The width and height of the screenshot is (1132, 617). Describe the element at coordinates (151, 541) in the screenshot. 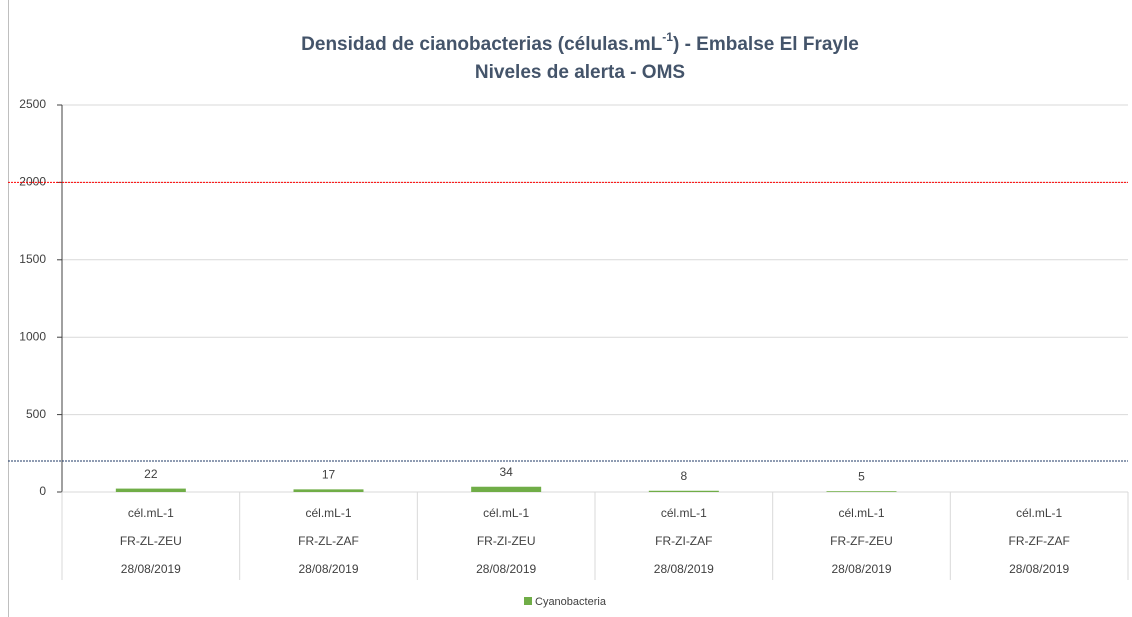

I see `x-tick-label: FR-ZL-ZEU` at that location.